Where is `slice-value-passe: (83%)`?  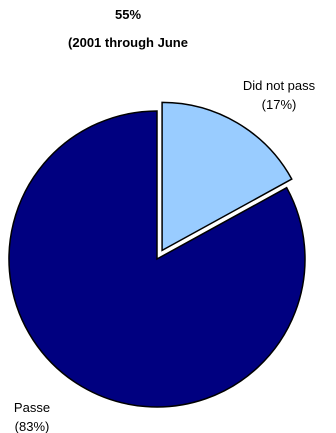 slice-value-passe: (83%) is located at coordinates (32, 426).